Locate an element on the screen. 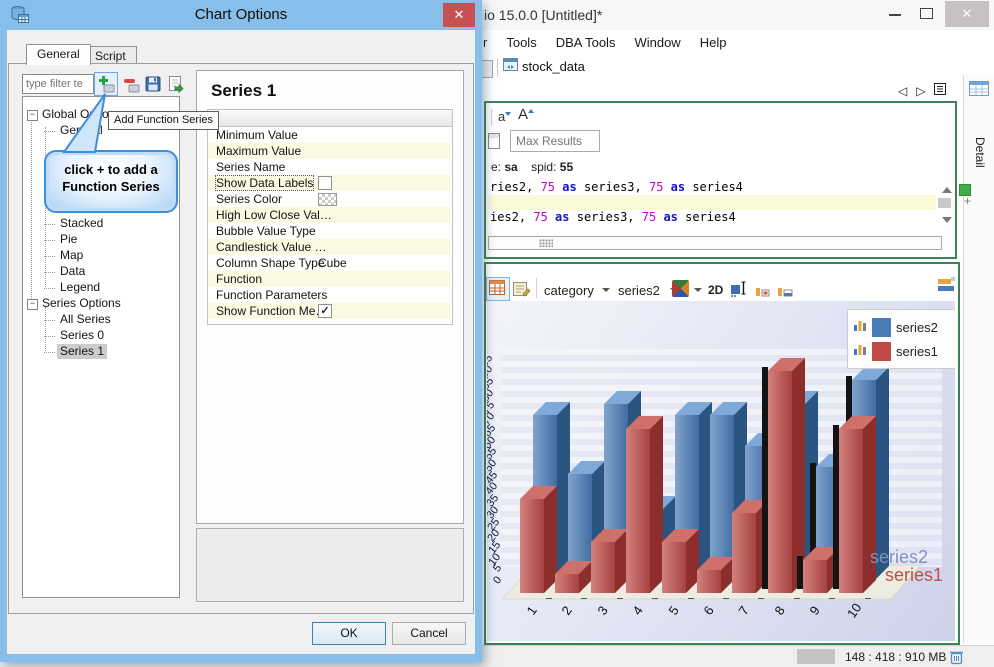 Image resolution: width=994 pixels, height=667 pixels. tab-stock-data: stock_data is located at coordinates (544, 66).